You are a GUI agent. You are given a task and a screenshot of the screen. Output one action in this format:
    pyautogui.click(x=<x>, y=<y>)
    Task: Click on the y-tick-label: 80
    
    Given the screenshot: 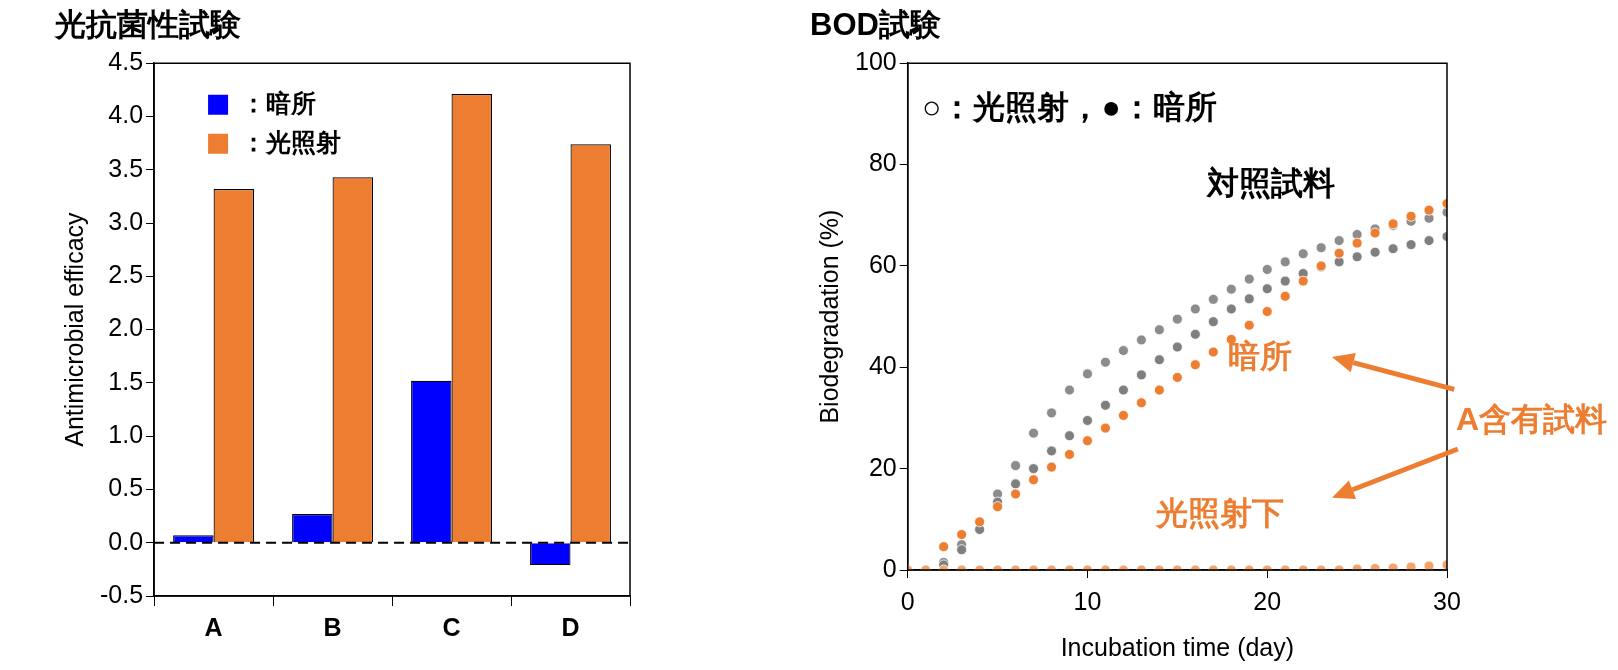 What is the action you would take?
    pyautogui.click(x=882, y=162)
    